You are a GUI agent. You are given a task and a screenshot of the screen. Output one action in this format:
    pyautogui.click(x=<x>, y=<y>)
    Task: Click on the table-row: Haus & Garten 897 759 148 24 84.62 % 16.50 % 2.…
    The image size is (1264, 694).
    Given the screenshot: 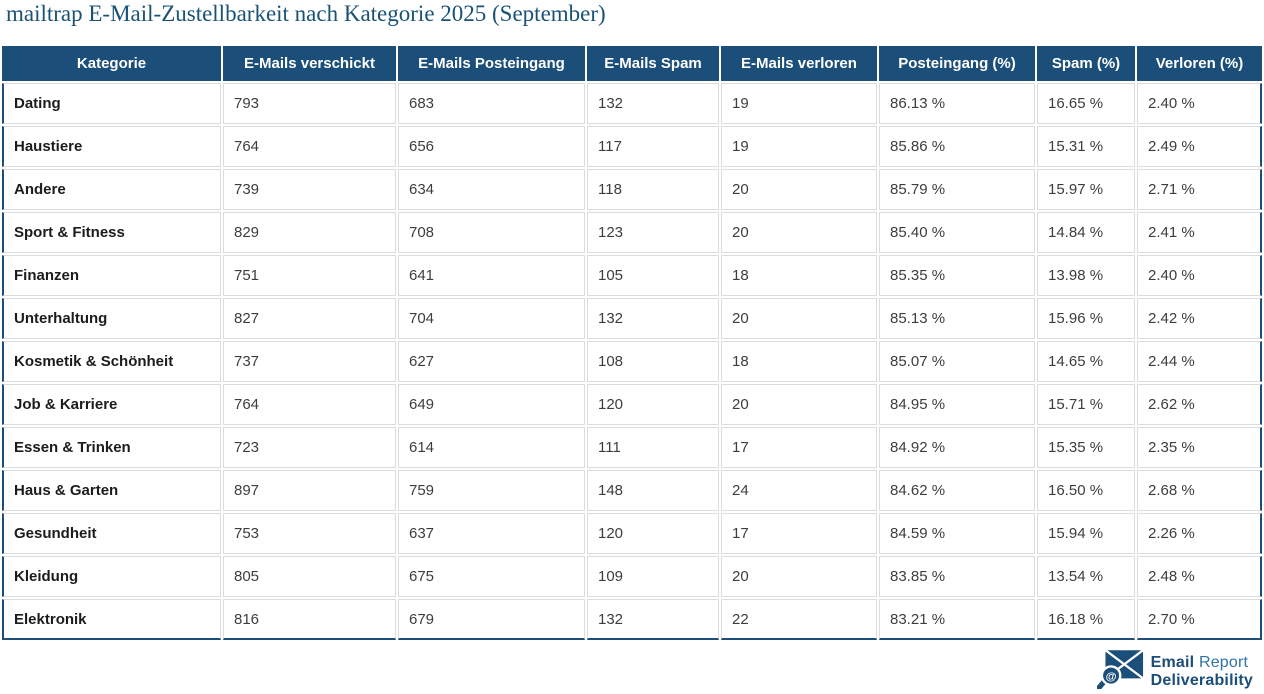 What is the action you would take?
    pyautogui.click(x=632, y=490)
    